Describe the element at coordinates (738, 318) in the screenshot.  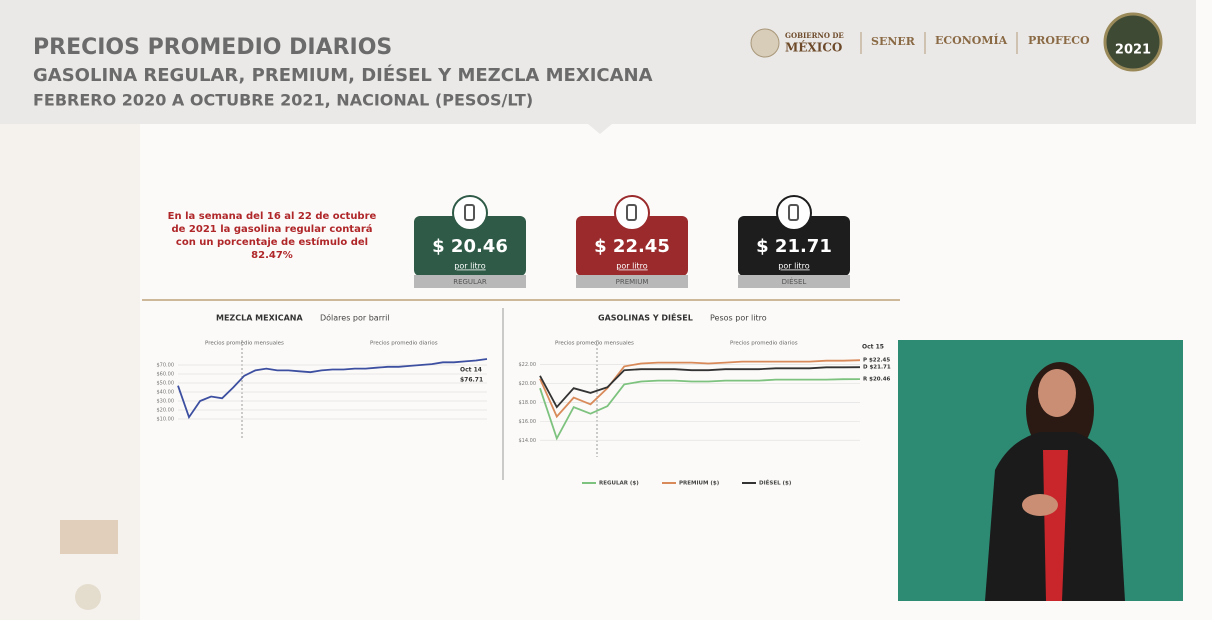
I see `chart-subtitle: Pesos por litro` at that location.